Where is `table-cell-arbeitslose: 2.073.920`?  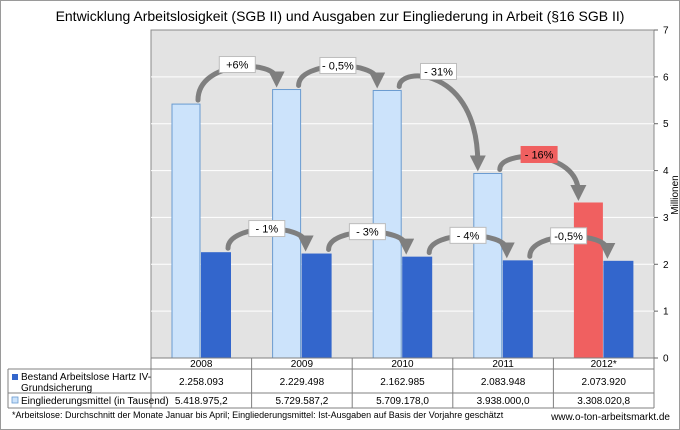
table-cell-arbeitslose: 2.073.920 is located at coordinates (603, 382).